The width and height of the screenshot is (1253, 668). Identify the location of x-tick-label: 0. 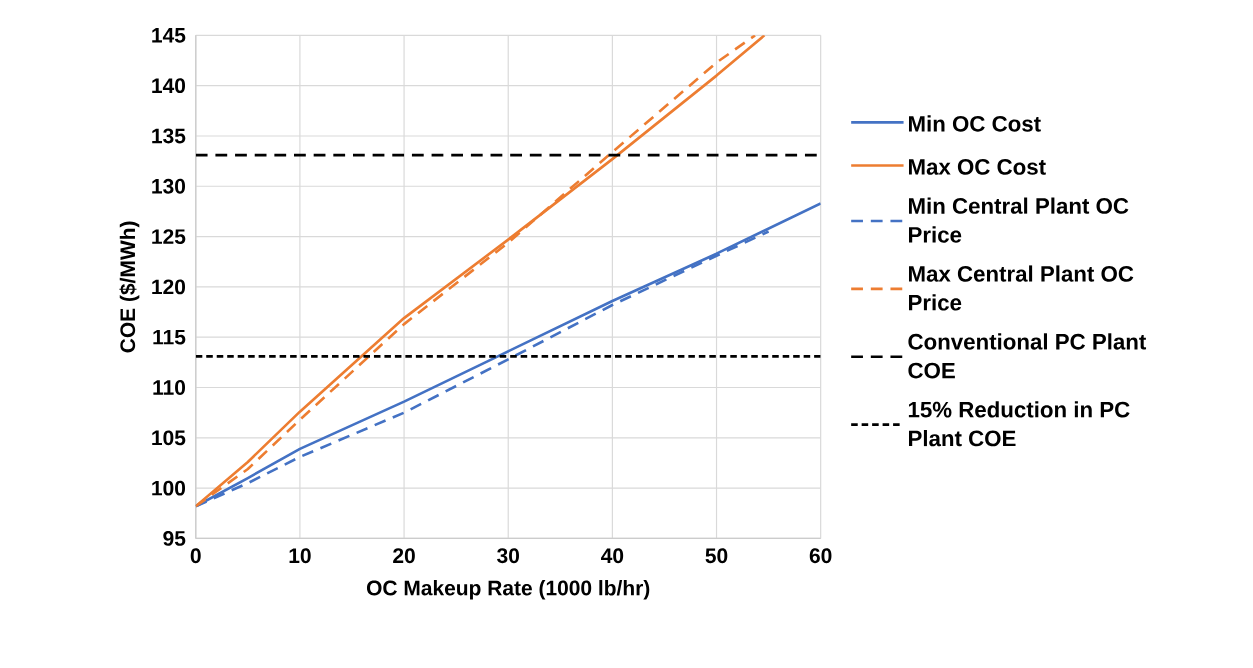
(195, 556).